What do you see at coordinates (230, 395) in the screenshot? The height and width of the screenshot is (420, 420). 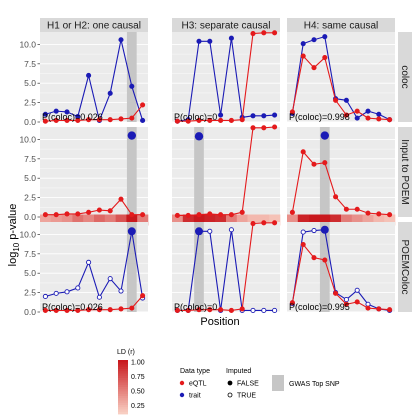 I see `imputed-legend-key` at bounding box center [230, 395].